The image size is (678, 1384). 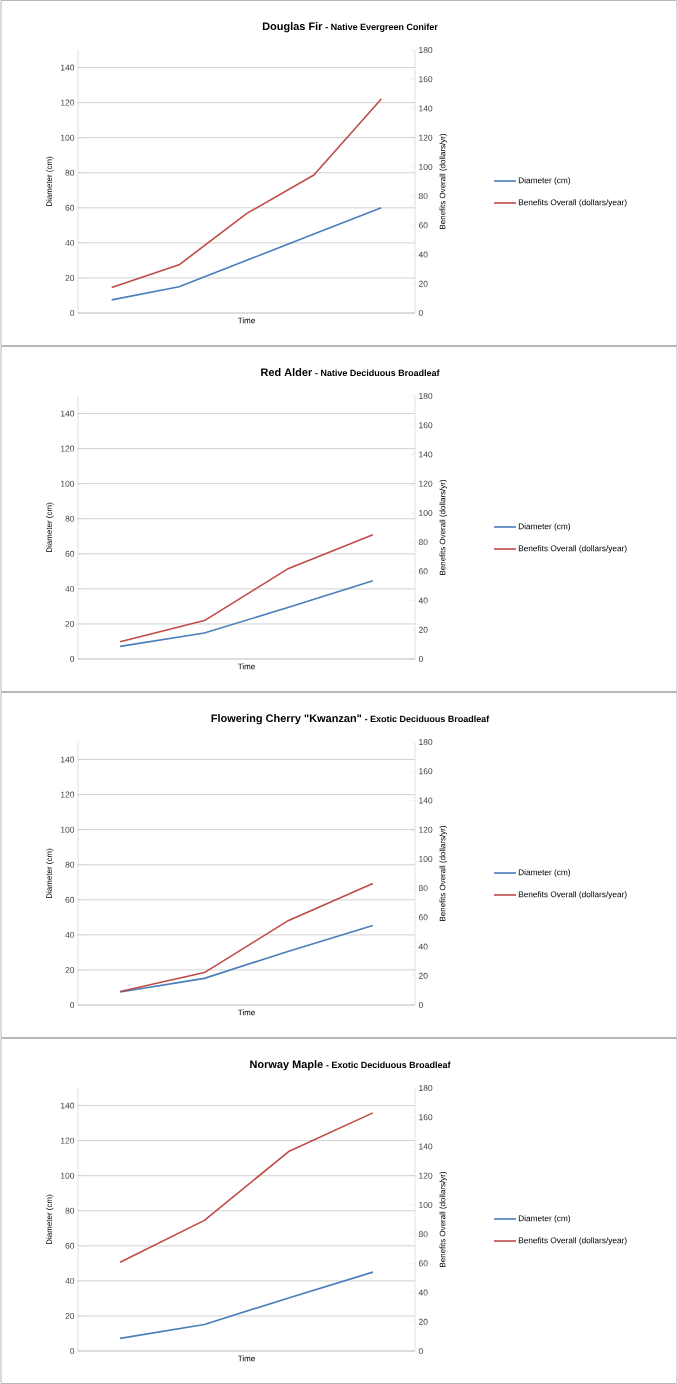 I want to click on chart-title: Flowering Cherry "Kwanzan", so click(x=286, y=719).